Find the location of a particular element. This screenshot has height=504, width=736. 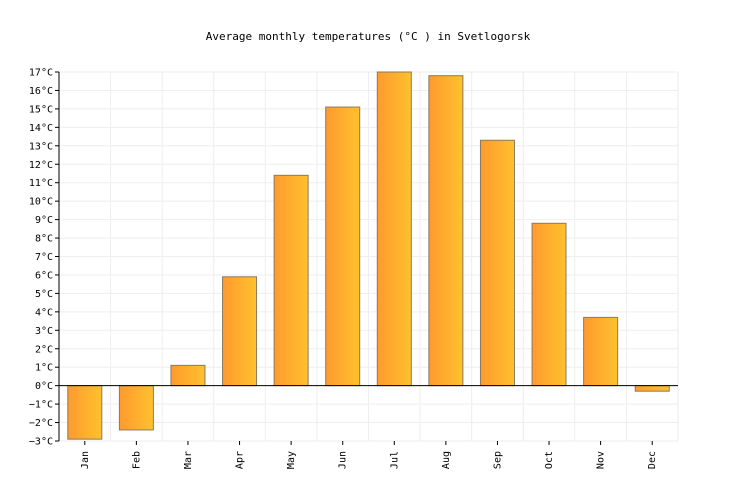

x-tick-label: Feb is located at coordinates (136, 460).